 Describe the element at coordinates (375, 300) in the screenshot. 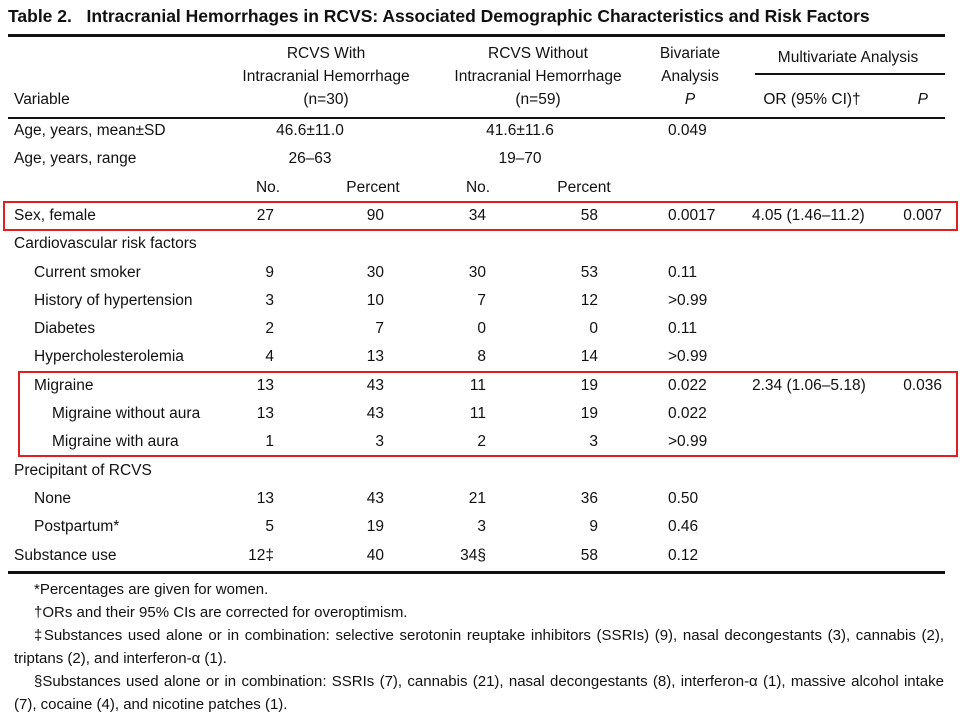

I see `cell-pct-with: 10` at that location.